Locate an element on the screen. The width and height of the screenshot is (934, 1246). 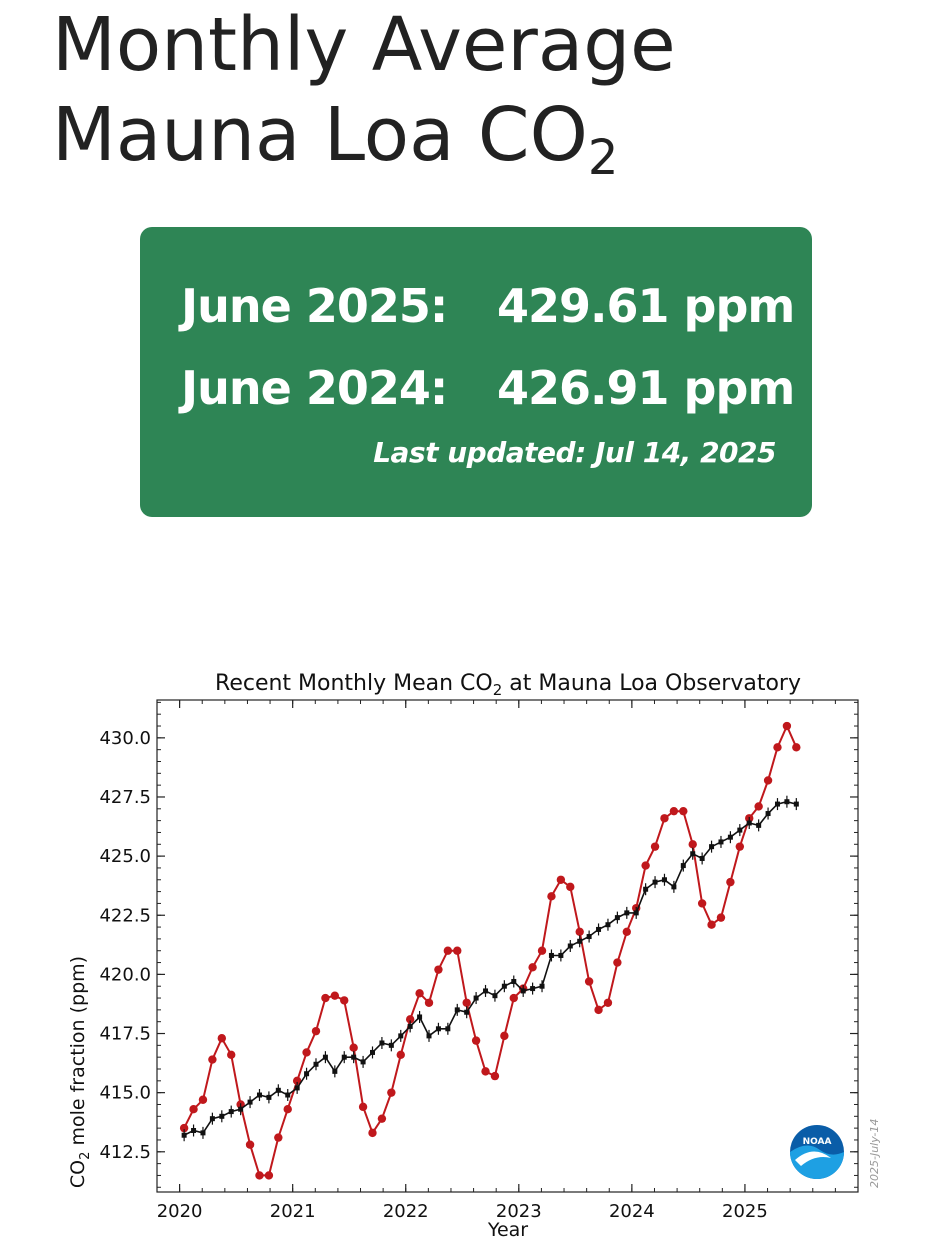
current-month-label: June 2025: is located at coordinates (314, 306).